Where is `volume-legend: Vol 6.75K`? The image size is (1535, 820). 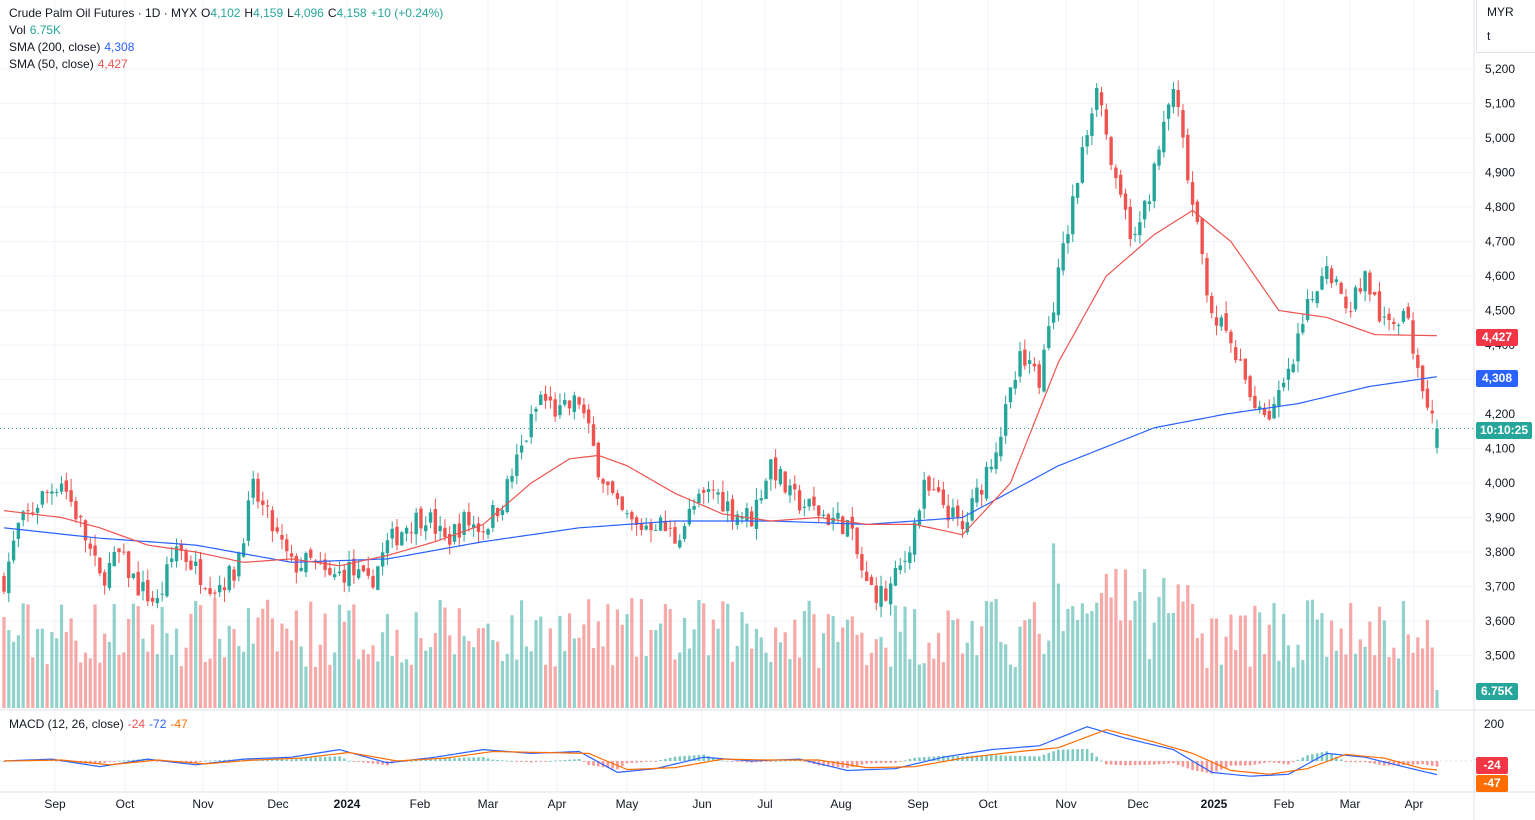
volume-legend: Vol 6.75K is located at coordinates (37, 30).